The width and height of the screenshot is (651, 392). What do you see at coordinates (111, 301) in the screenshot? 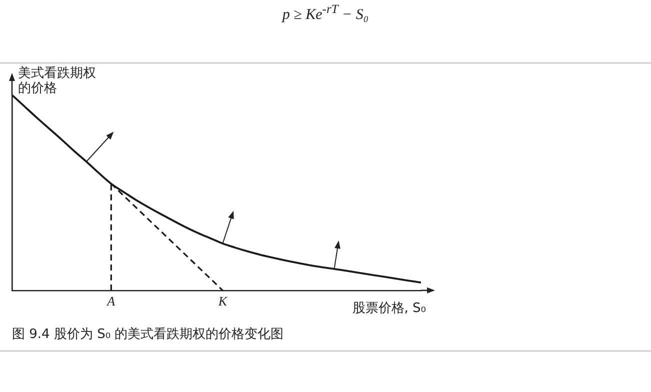
I see `x-tick-label: A` at bounding box center [111, 301].